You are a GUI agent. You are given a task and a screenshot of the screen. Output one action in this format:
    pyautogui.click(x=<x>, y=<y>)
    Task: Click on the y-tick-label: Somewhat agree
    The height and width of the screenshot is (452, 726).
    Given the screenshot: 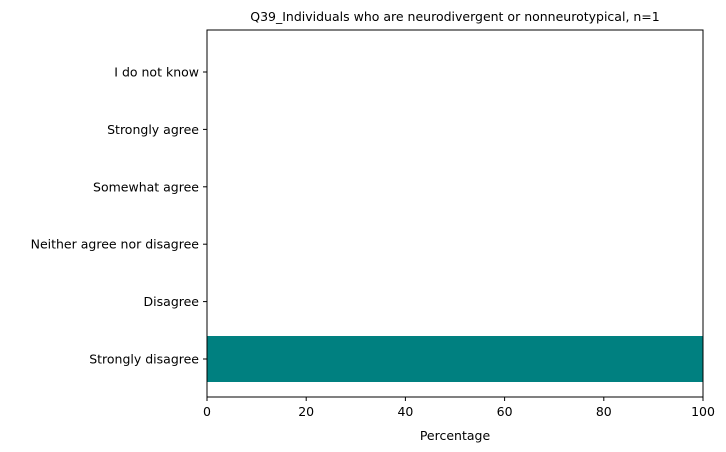 What is the action you would take?
    pyautogui.click(x=146, y=186)
    